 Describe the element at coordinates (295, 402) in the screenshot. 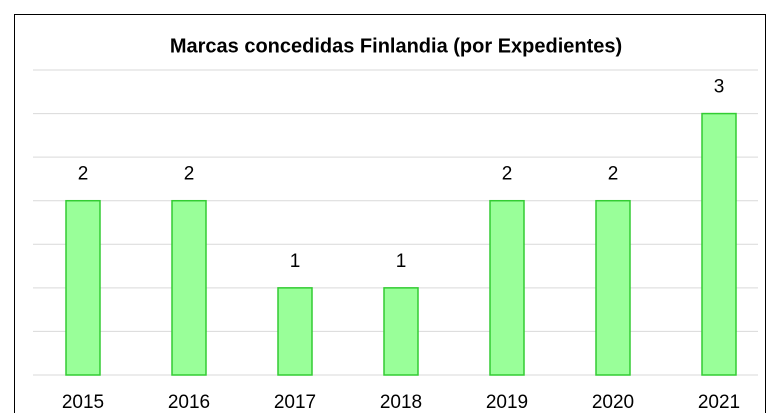

I see `x-tick-label: 2017` at that location.